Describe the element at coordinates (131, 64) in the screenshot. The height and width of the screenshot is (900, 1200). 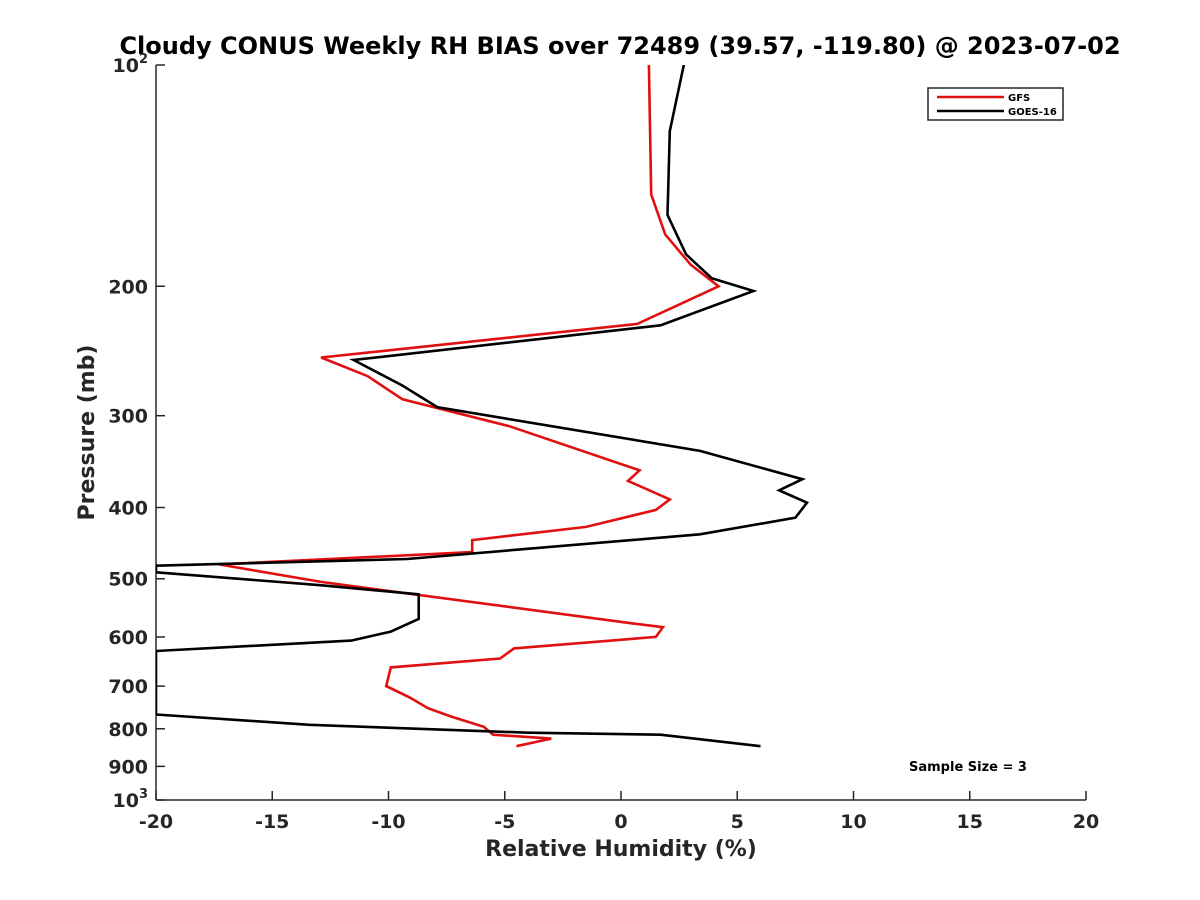
I see `y-tick-label: 10²` at that location.